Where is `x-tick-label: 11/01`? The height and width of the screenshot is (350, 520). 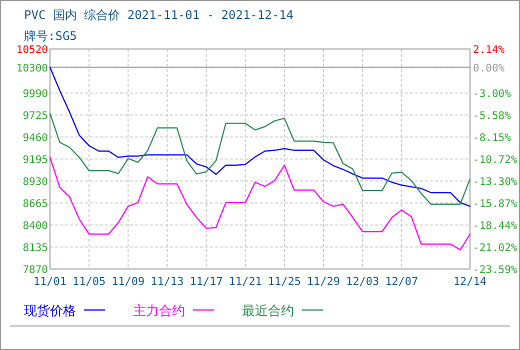
x-tick-label: 11/01 is located at coordinates (50, 281).